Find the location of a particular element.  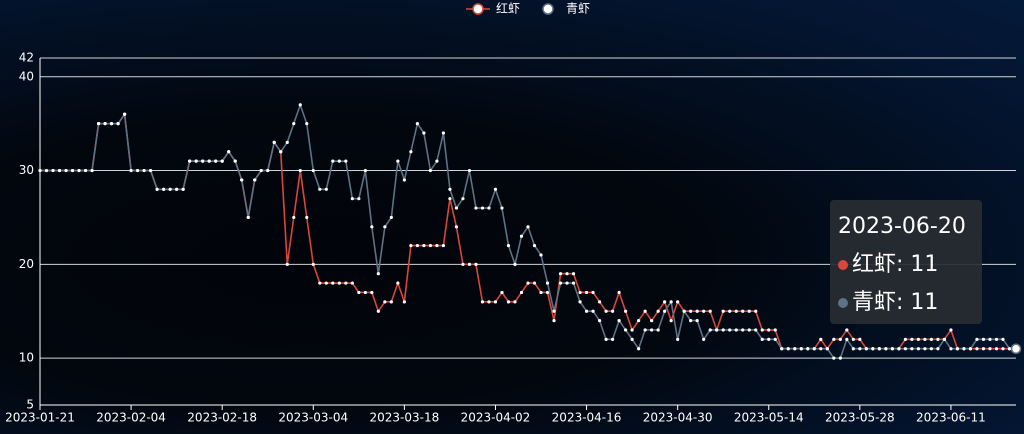

x-tick-label: 2023-04-30 is located at coordinates (678, 418).